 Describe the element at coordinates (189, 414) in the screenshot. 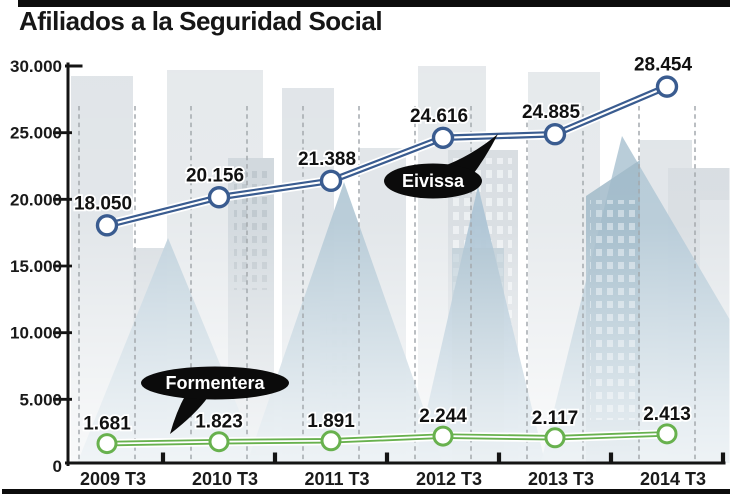

I see `formentera-callout-tail` at that location.